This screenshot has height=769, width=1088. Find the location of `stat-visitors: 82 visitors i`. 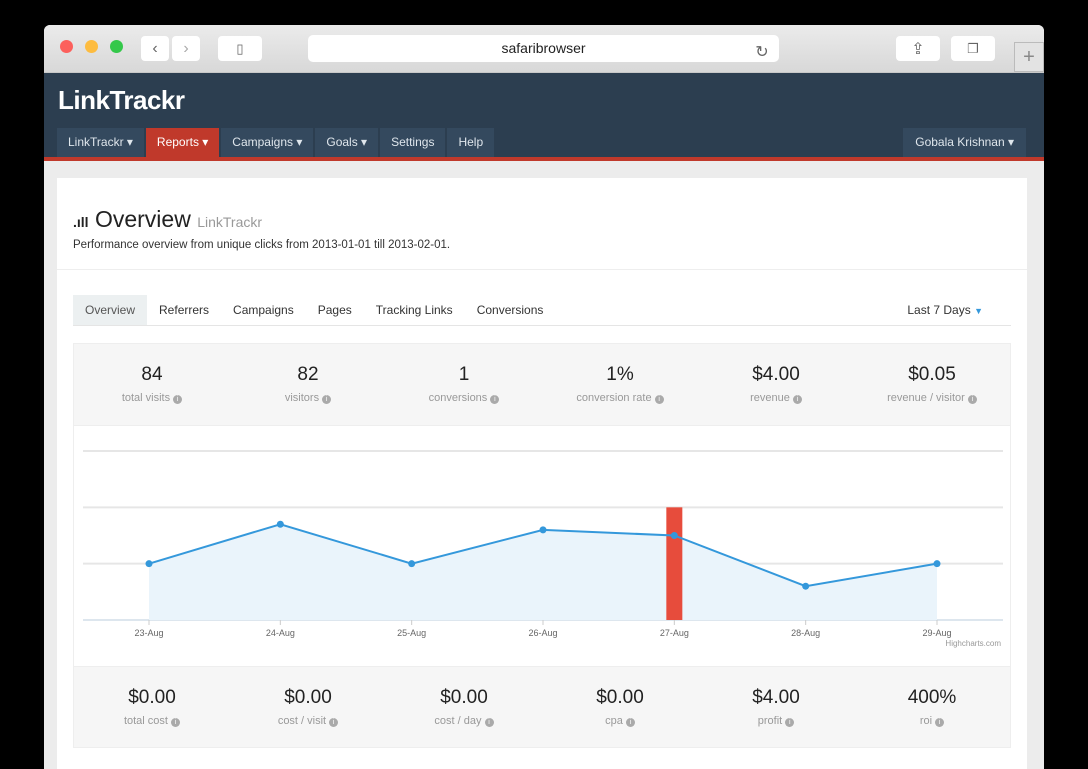

stat-visitors: 82 visitors i is located at coordinates (308, 384).